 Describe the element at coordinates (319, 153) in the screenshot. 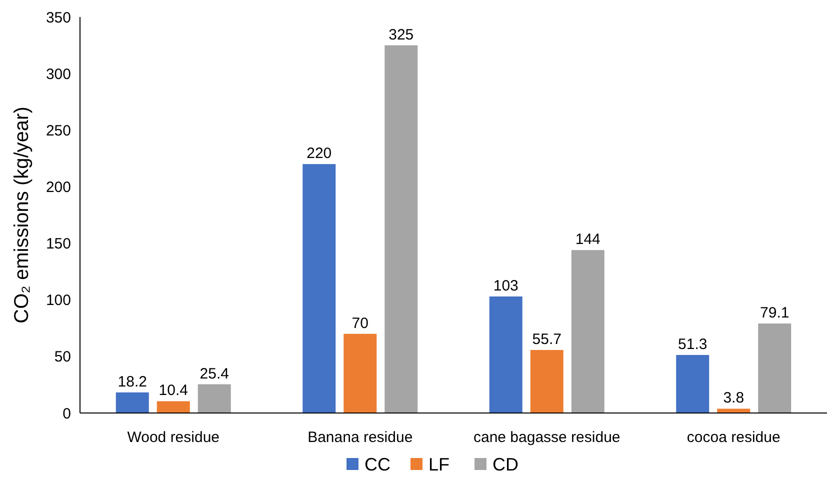

I see `data-label: 220` at that location.